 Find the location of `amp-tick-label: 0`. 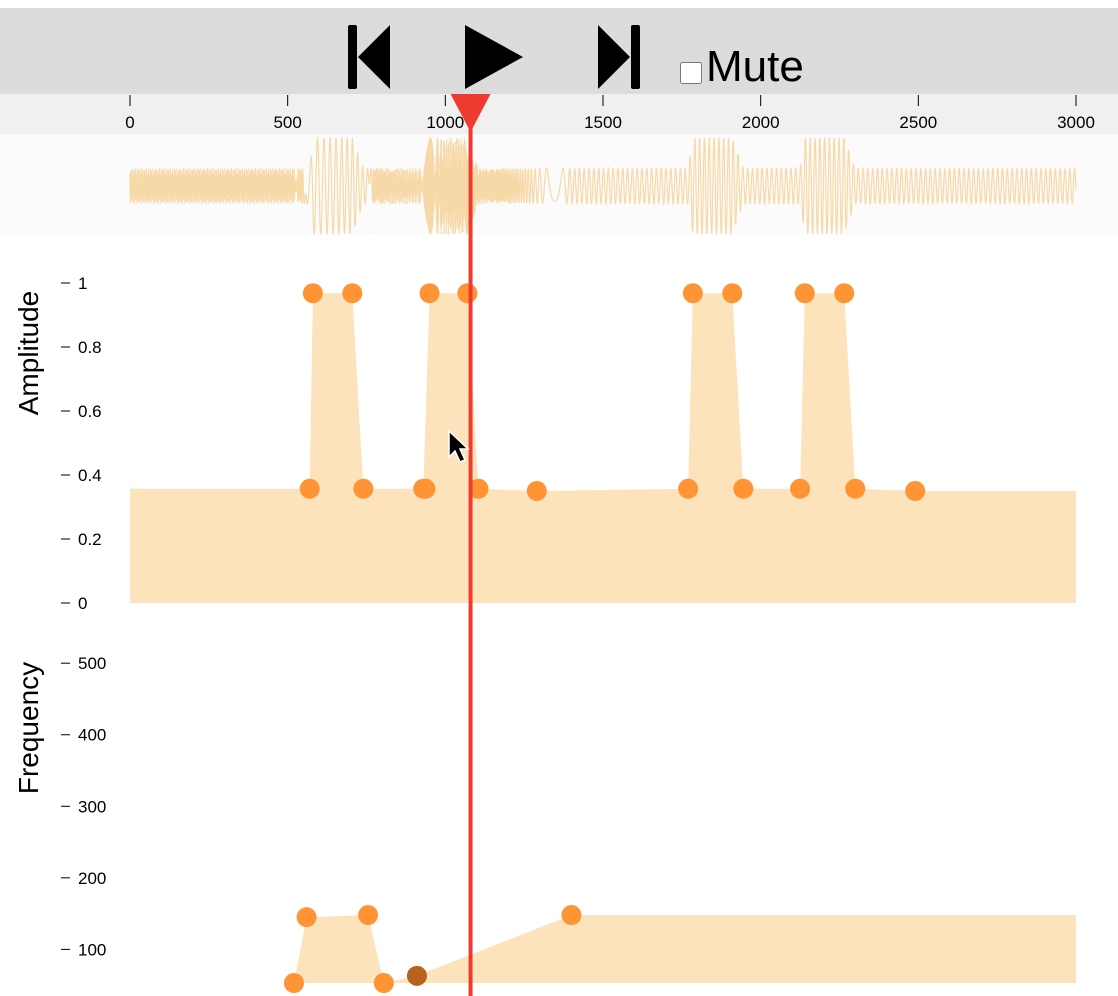

amp-tick-label: 0 is located at coordinates (82, 603).